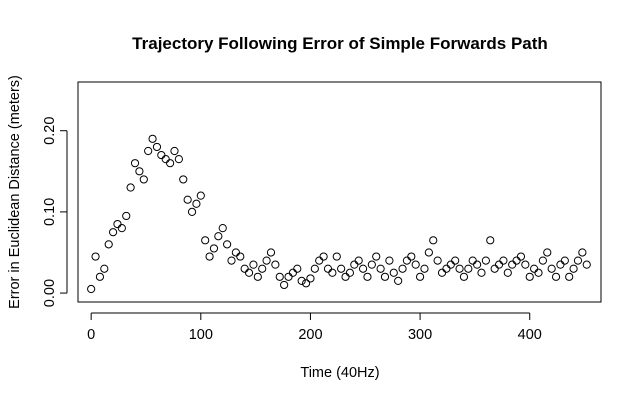 The width and height of the screenshot is (642, 401). What do you see at coordinates (15, 192) in the screenshot?
I see `y-axis-label: Error in Euclidean Distance (meters)` at bounding box center [15, 192].